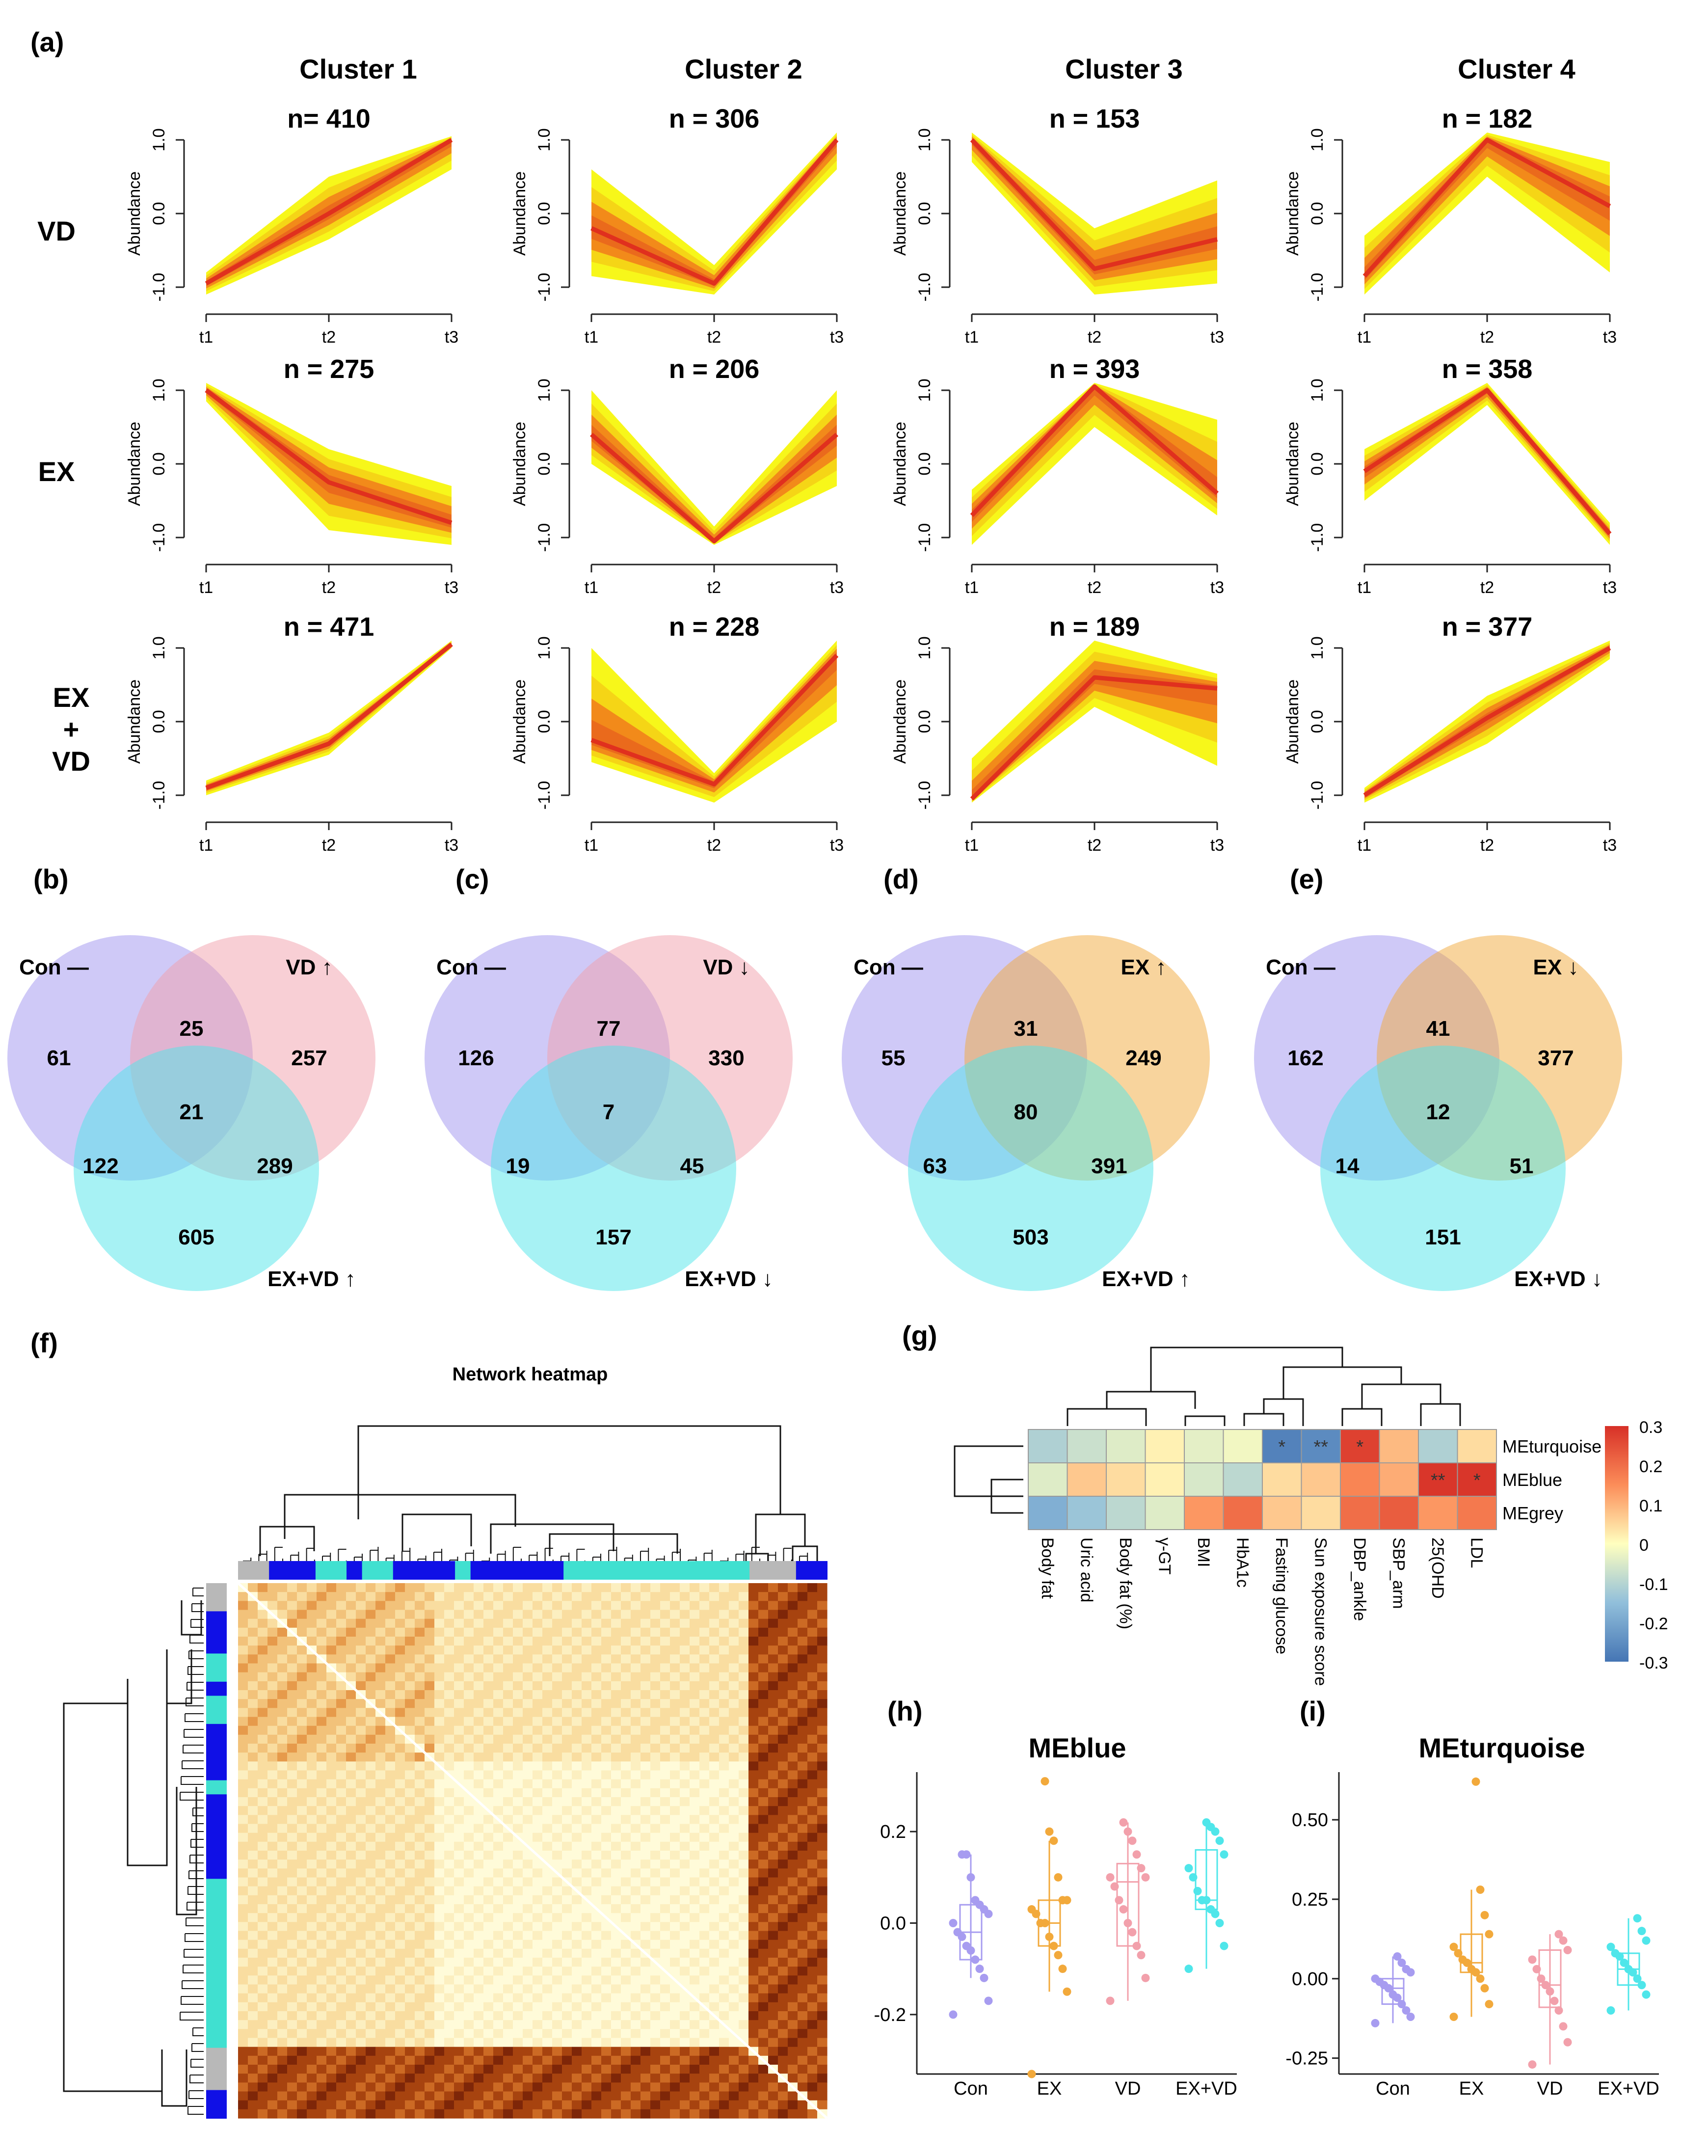 This screenshot has width=1708, height=2156. What do you see at coordinates (476, 1058) in the screenshot?
I see `venn-count-a: 126` at bounding box center [476, 1058].